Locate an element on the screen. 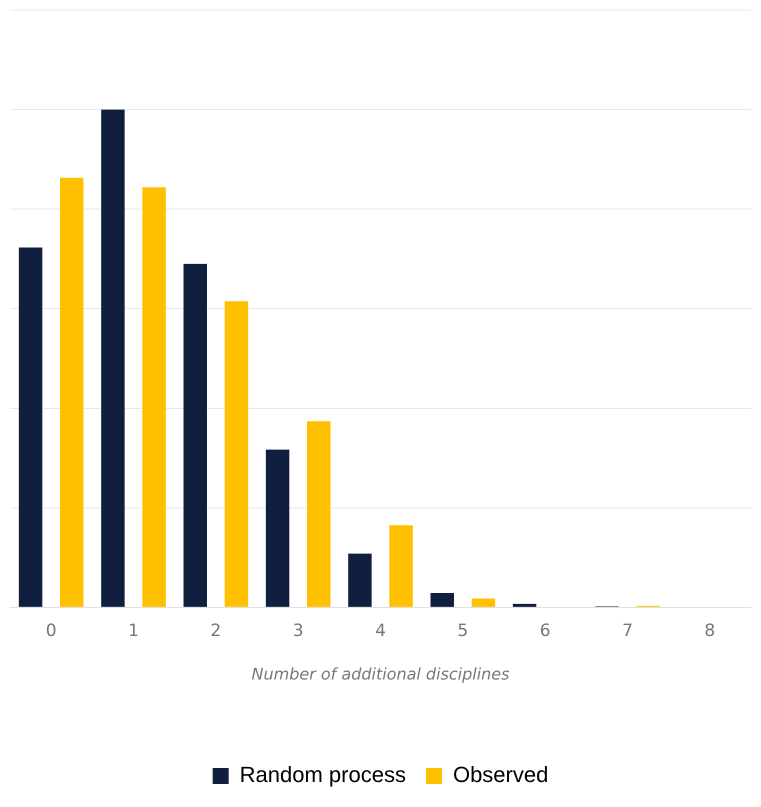 This screenshot has height=807, width=761. x-tick-label: 0 is located at coordinates (51, 631).